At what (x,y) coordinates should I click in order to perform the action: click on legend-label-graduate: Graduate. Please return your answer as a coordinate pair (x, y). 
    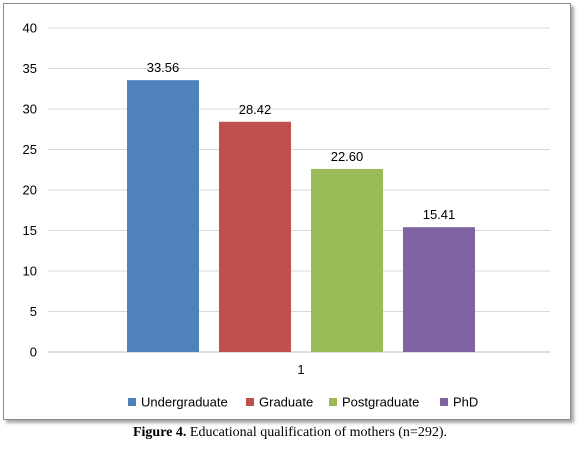
    Looking at the image, I should click on (286, 402).